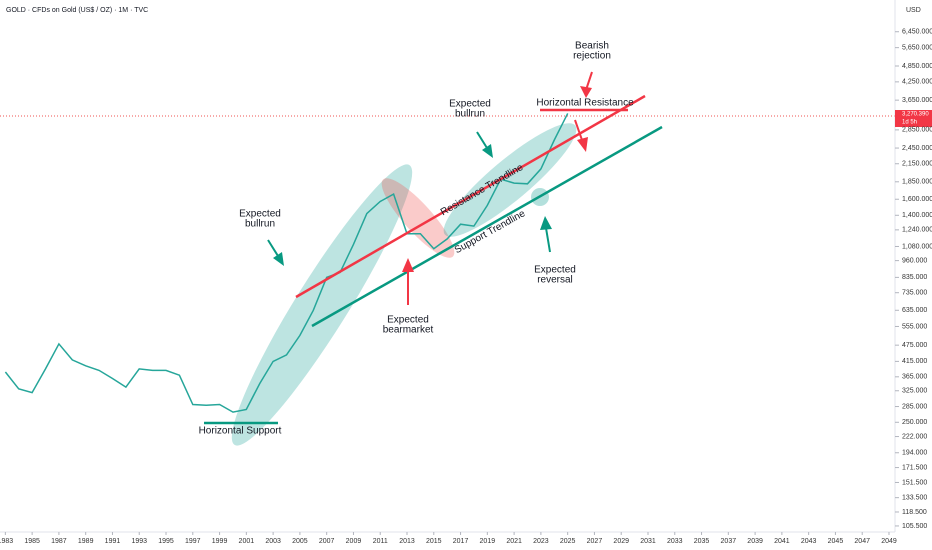 This screenshot has height=550, width=932. Describe the element at coordinates (408, 330) in the screenshot. I see `annotation: bearmarket` at that location.